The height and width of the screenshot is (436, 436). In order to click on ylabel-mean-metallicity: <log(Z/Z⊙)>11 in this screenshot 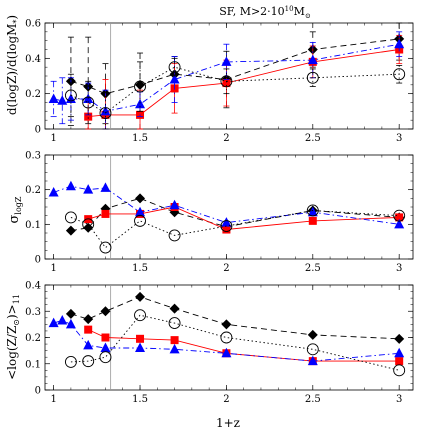, I will do `click(13, 337)`.